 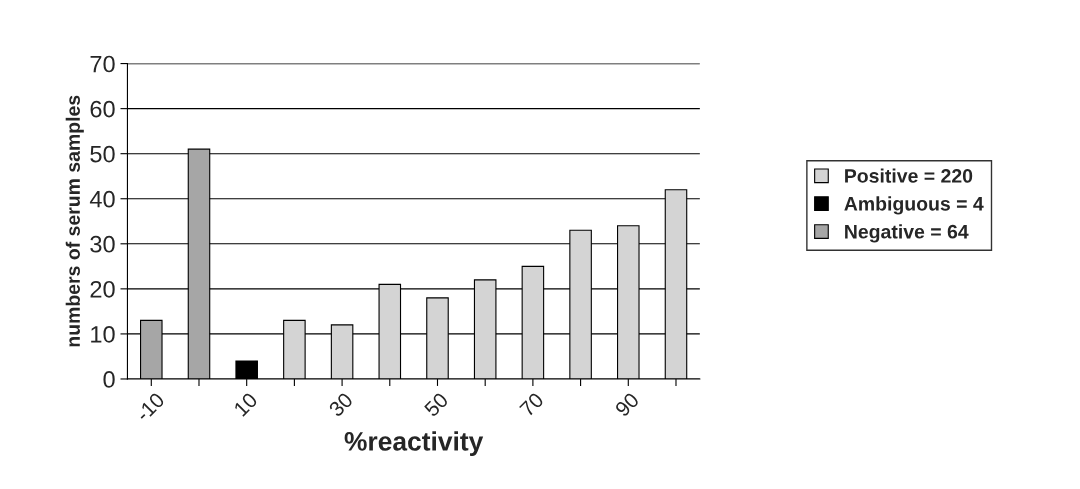 I want to click on legend-label: Positive = 220, so click(x=909, y=175).